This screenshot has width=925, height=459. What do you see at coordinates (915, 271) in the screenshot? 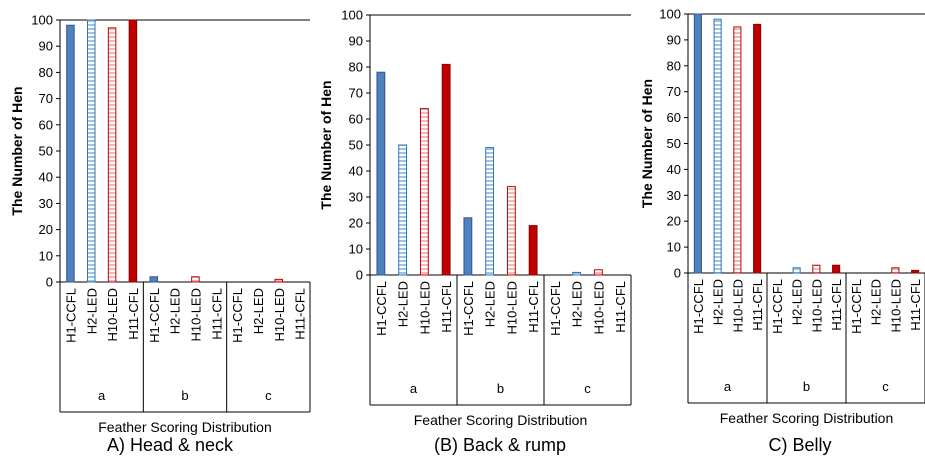
I see `bar-c-h11-cfl` at bounding box center [915, 271].